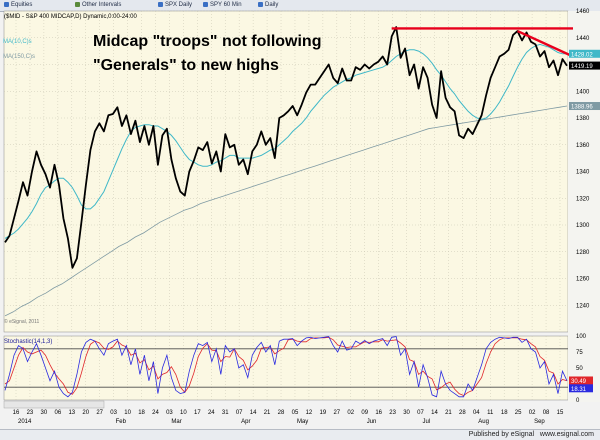 The height and width of the screenshot is (440, 600). What do you see at coordinates (71, 413) in the screenshot?
I see `x-tick-label: 13` at bounding box center [71, 413].